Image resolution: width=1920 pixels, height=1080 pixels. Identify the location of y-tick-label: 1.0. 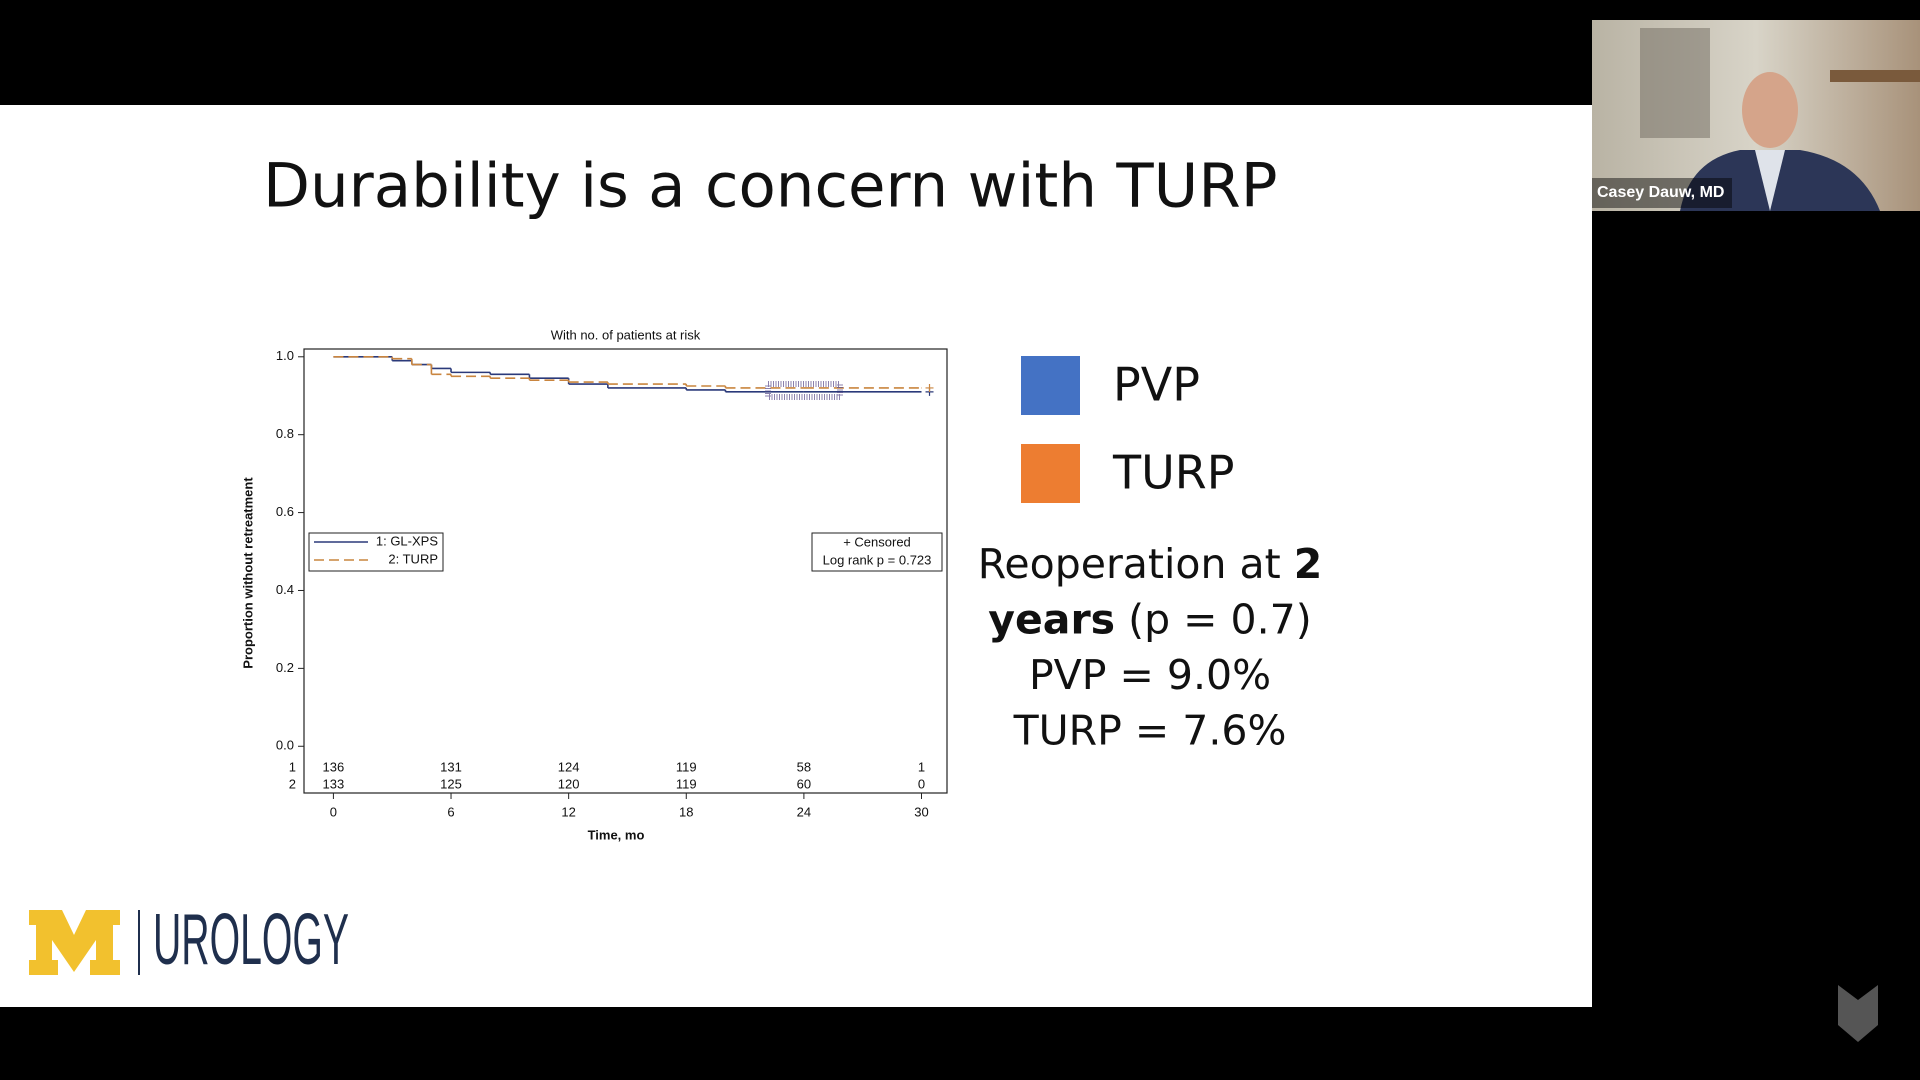
(285, 355).